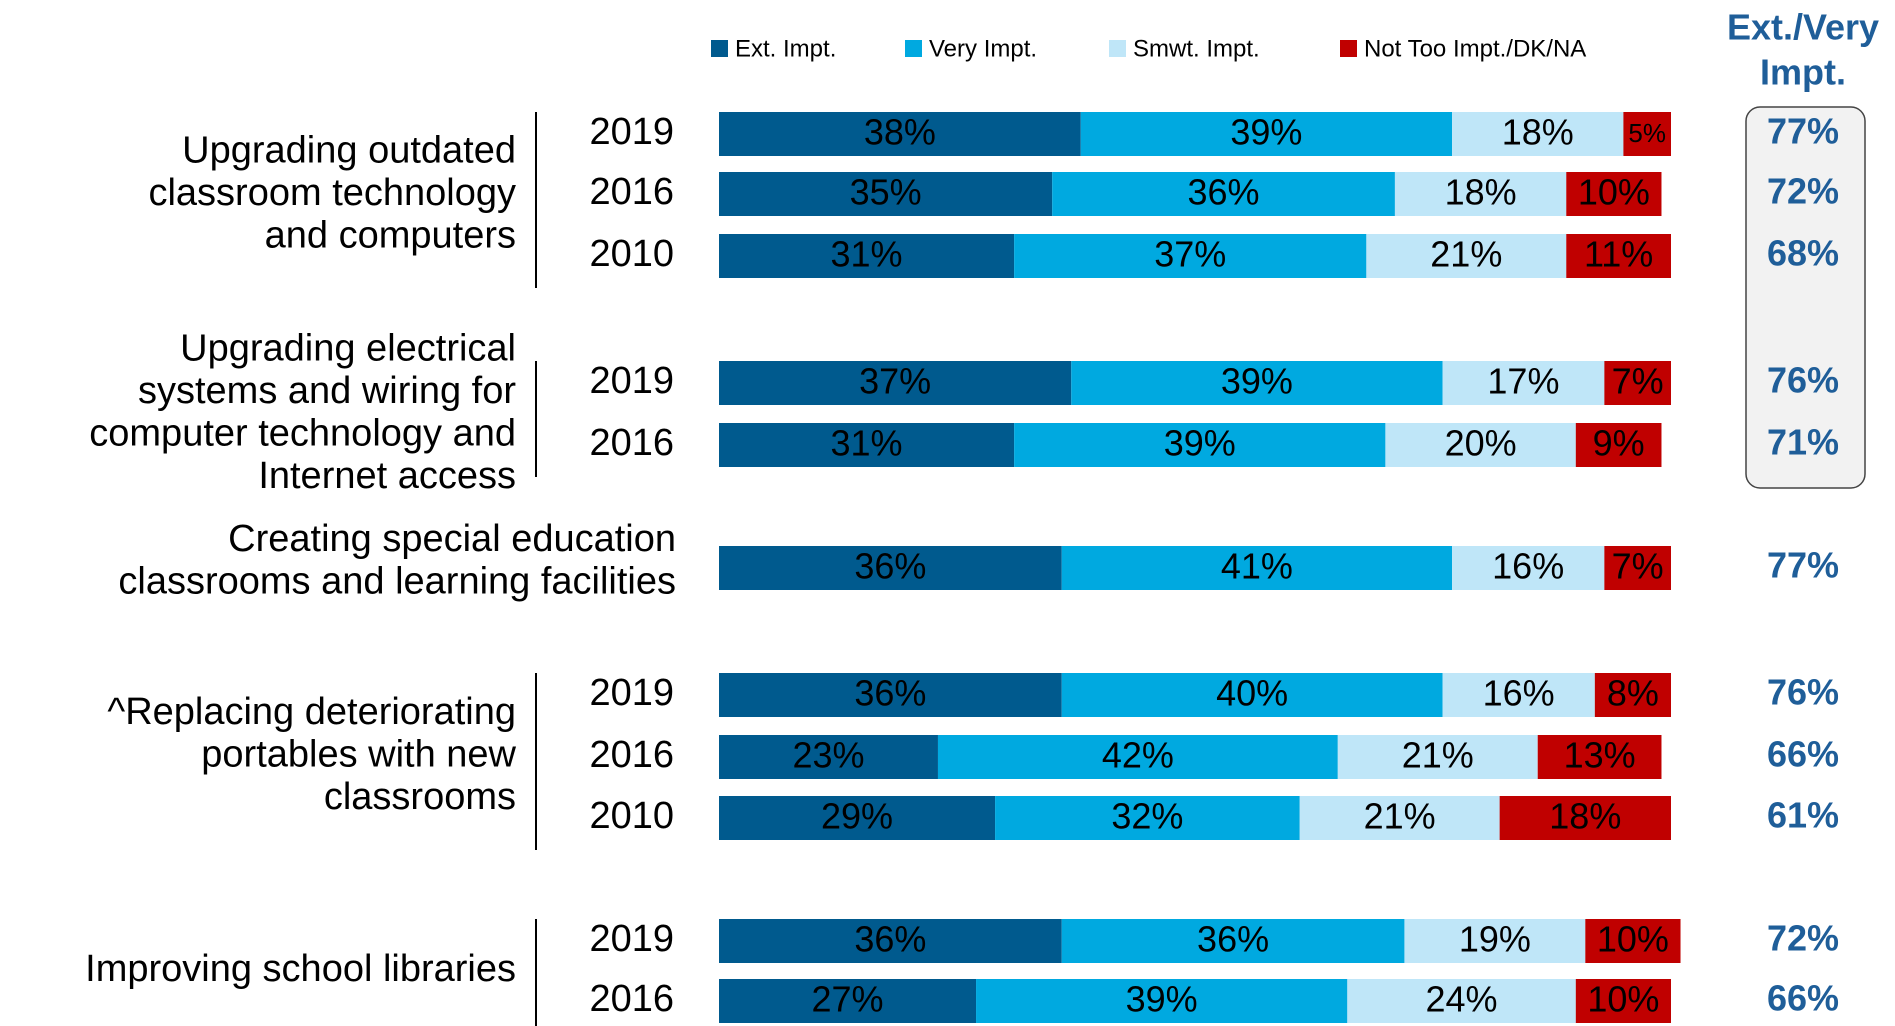  I want to click on group-label: portables with new, so click(358, 755).